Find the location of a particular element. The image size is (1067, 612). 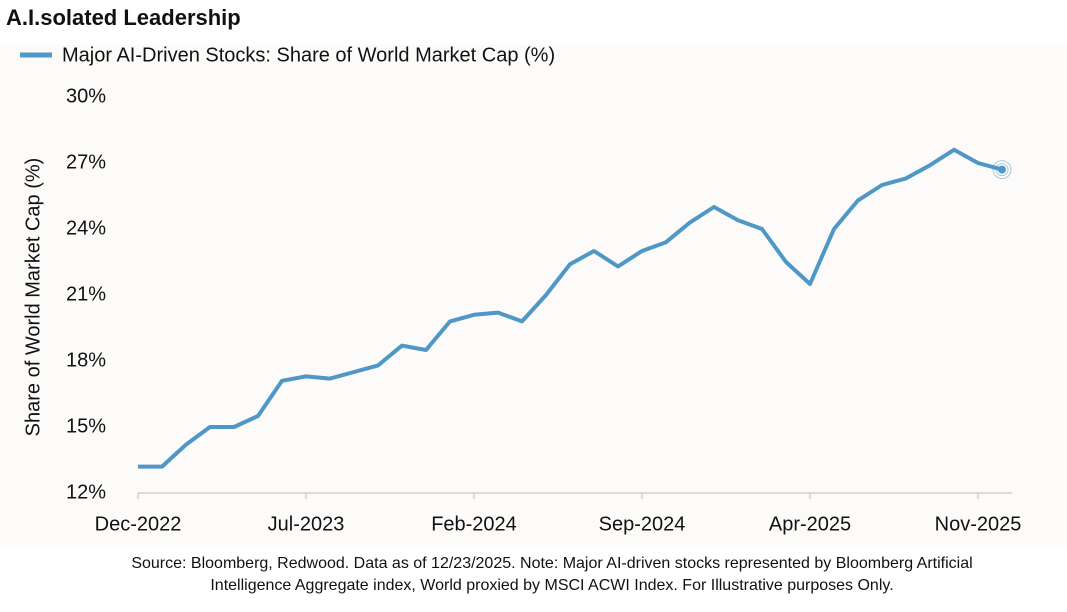

end-marker is located at coordinates (1002, 169).